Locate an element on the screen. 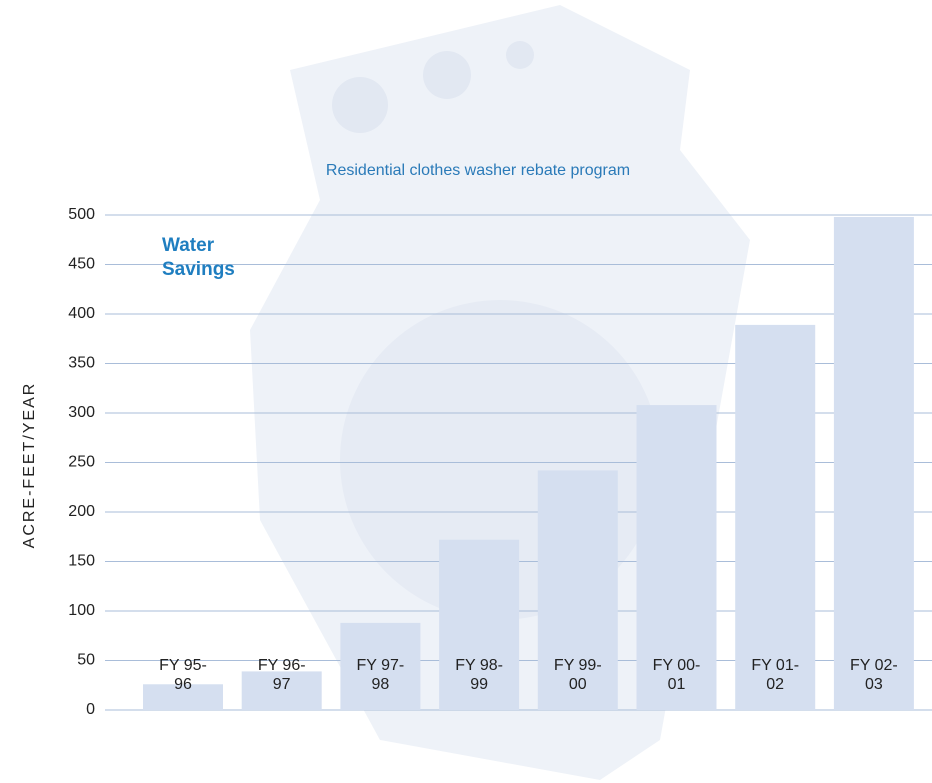 This screenshot has height=783, width=932. y-tick-label: 200 is located at coordinates (81, 511).